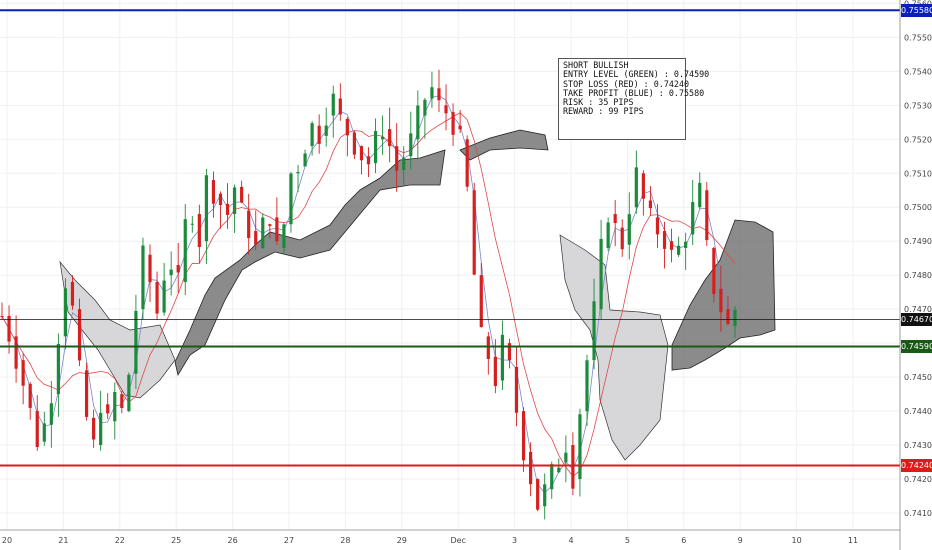 This screenshot has height=550, width=932. What do you see at coordinates (289, 540) in the screenshot?
I see `x-tick-label: 27` at bounding box center [289, 540].